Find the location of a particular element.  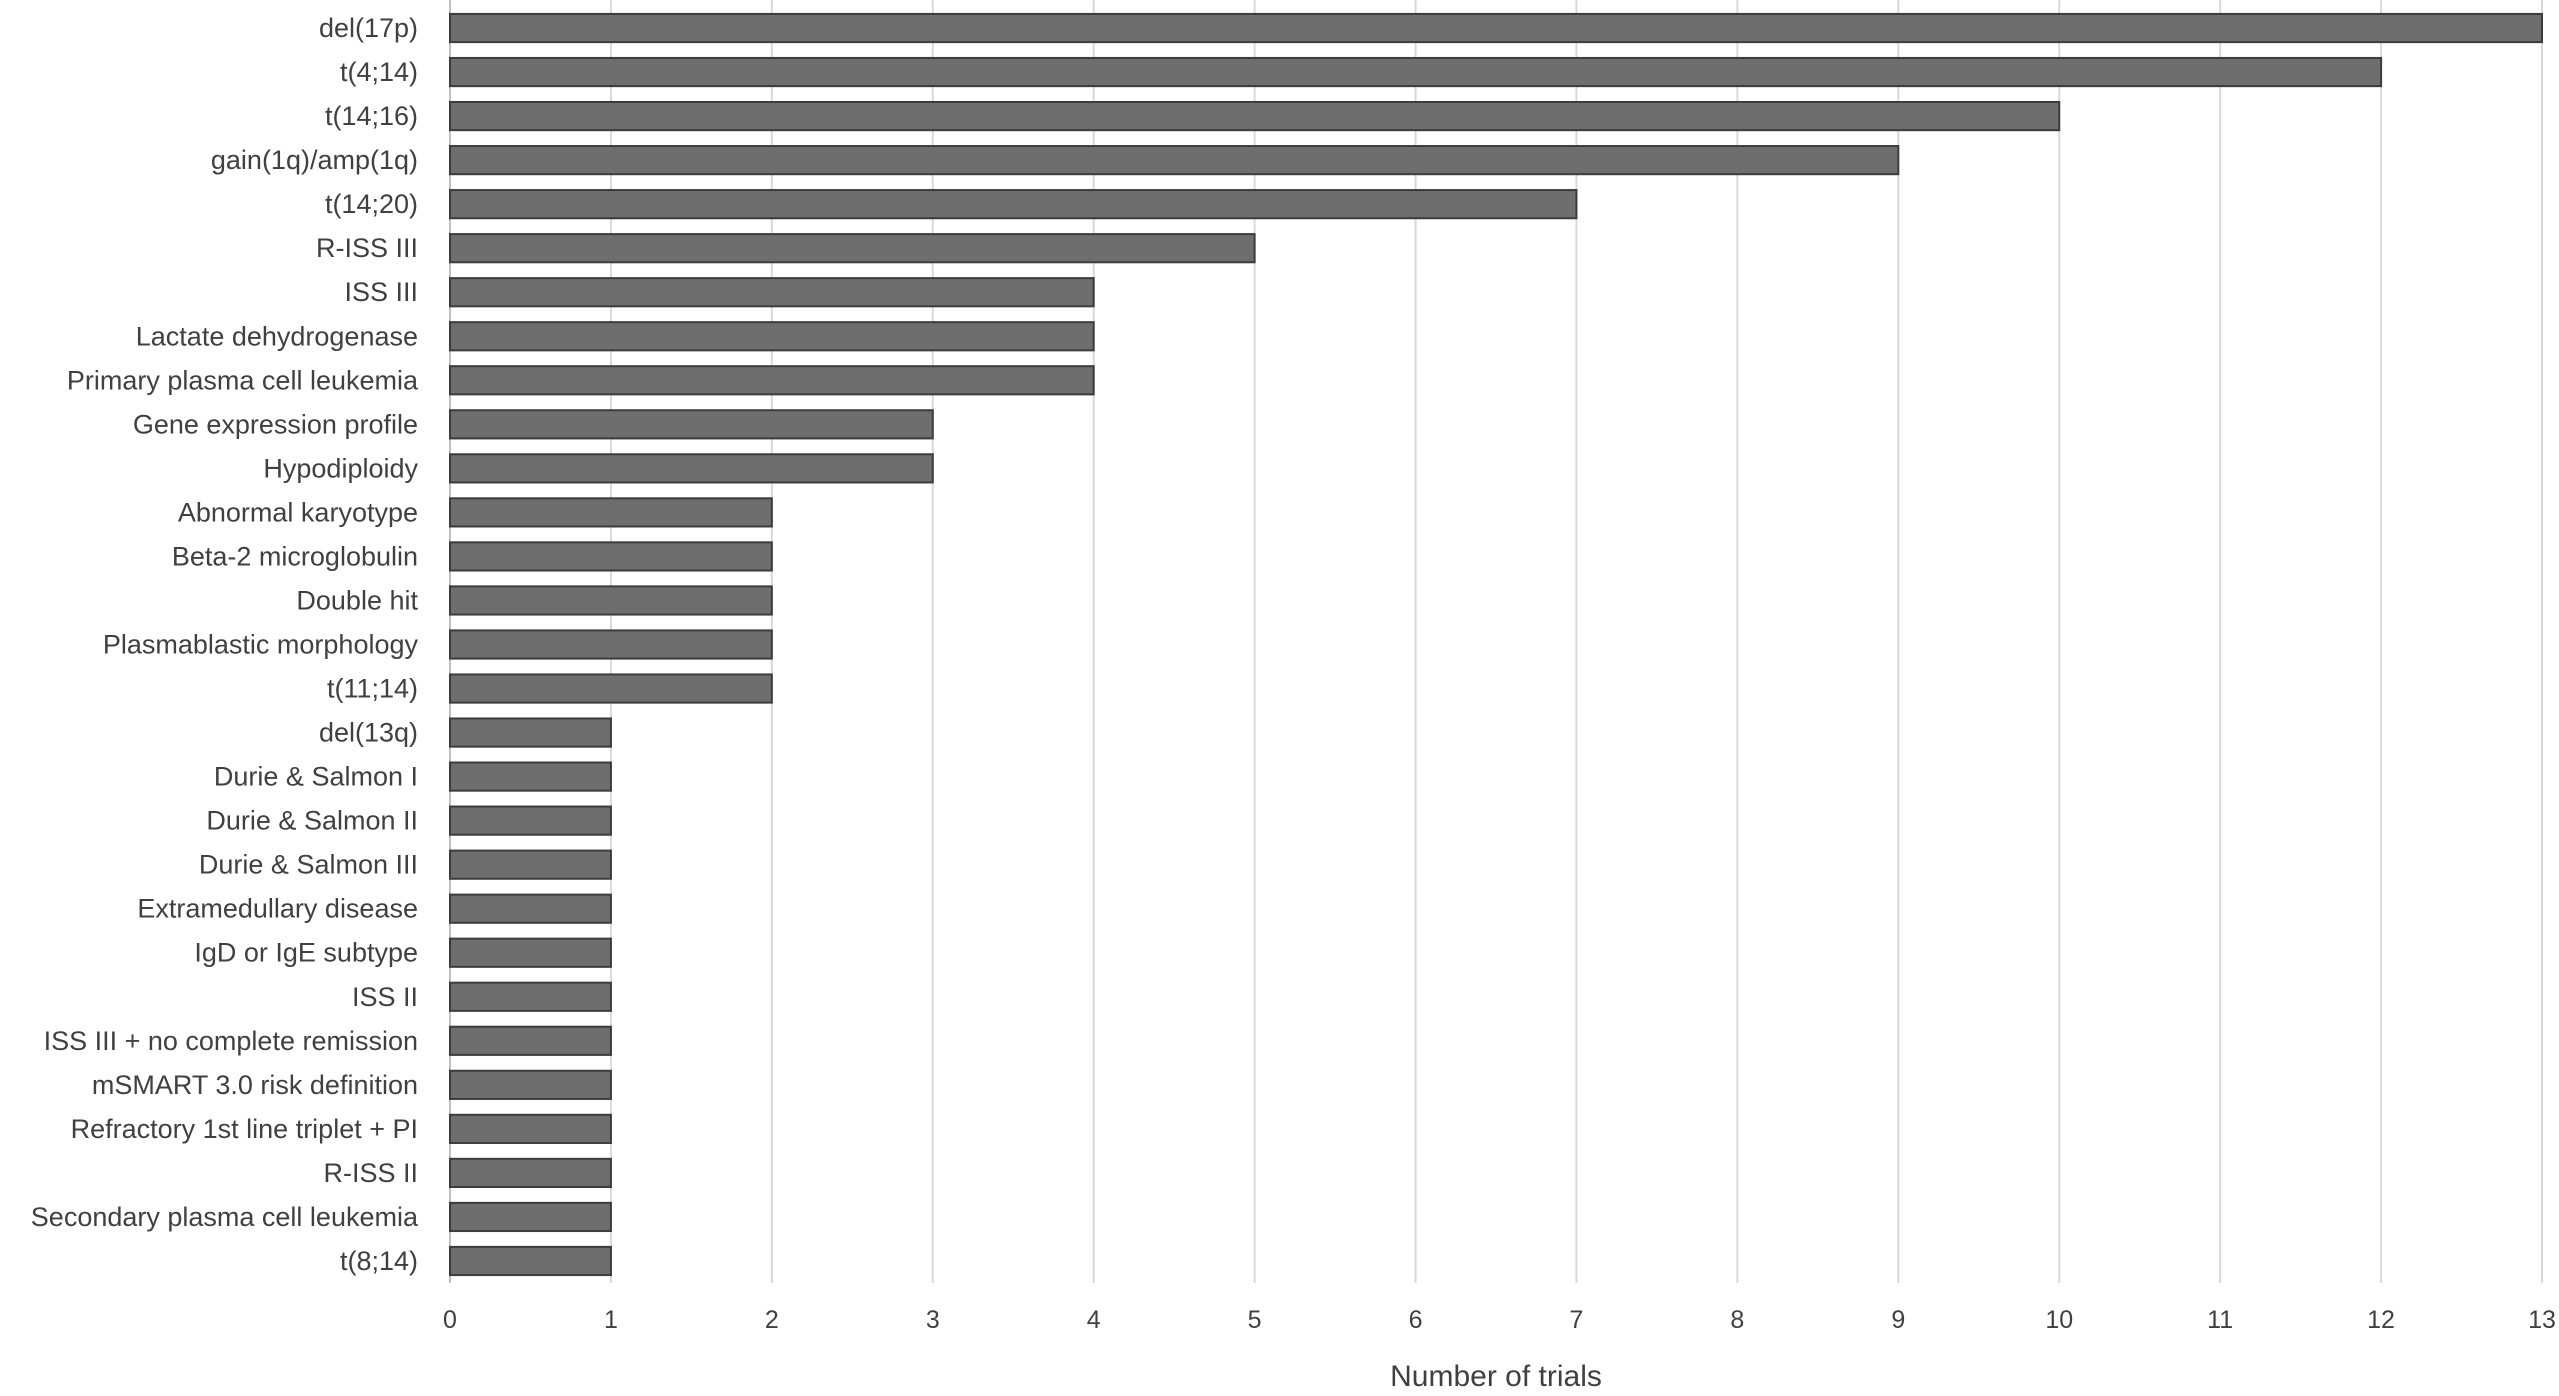

category-label: Extramedullary disease is located at coordinates (277, 909).